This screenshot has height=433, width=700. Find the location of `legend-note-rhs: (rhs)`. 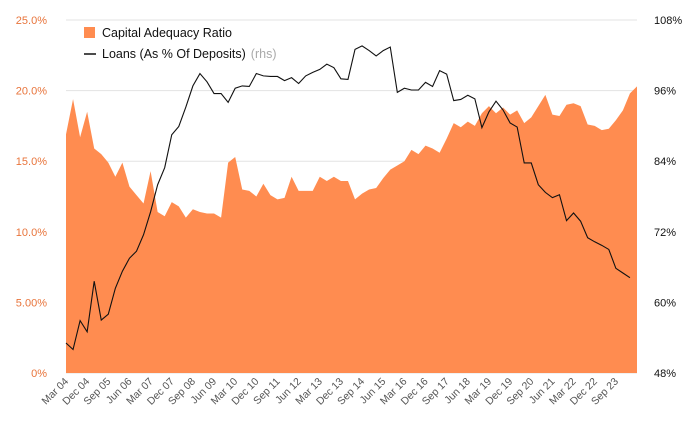

legend-note-rhs: (rhs) is located at coordinates (264, 54).